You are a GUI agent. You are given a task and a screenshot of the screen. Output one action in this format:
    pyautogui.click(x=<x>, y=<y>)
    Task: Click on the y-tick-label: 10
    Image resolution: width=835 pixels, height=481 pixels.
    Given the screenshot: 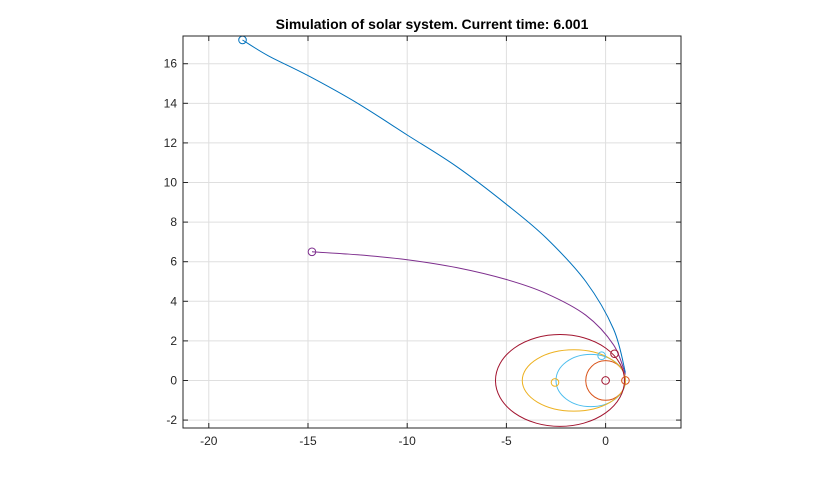 What is the action you would take?
    pyautogui.click(x=171, y=183)
    